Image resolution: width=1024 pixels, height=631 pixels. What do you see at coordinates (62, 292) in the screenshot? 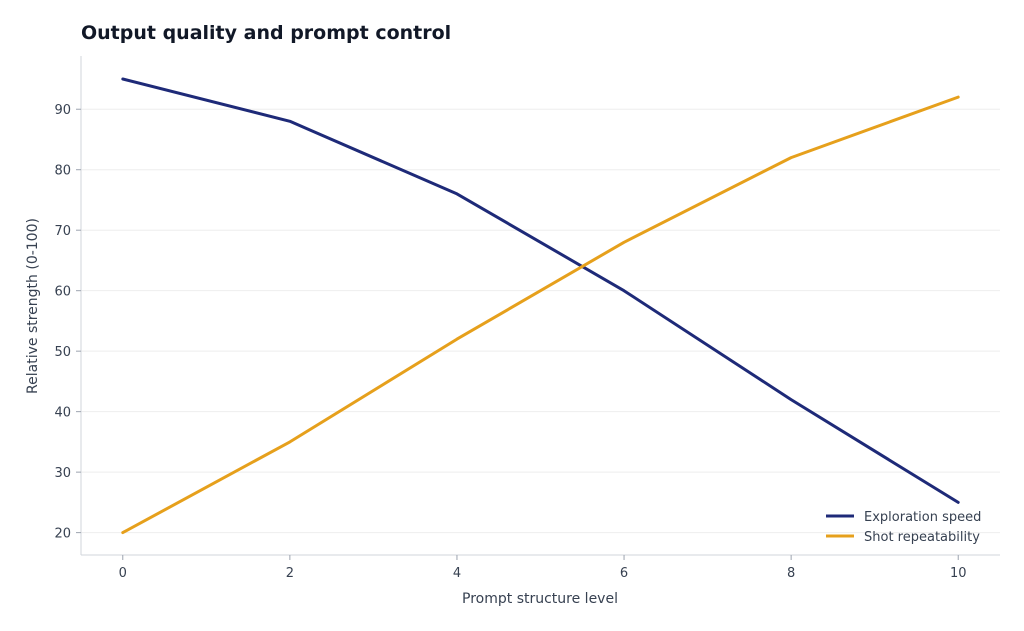
I see `y-tick-label: 60` at bounding box center [62, 292].